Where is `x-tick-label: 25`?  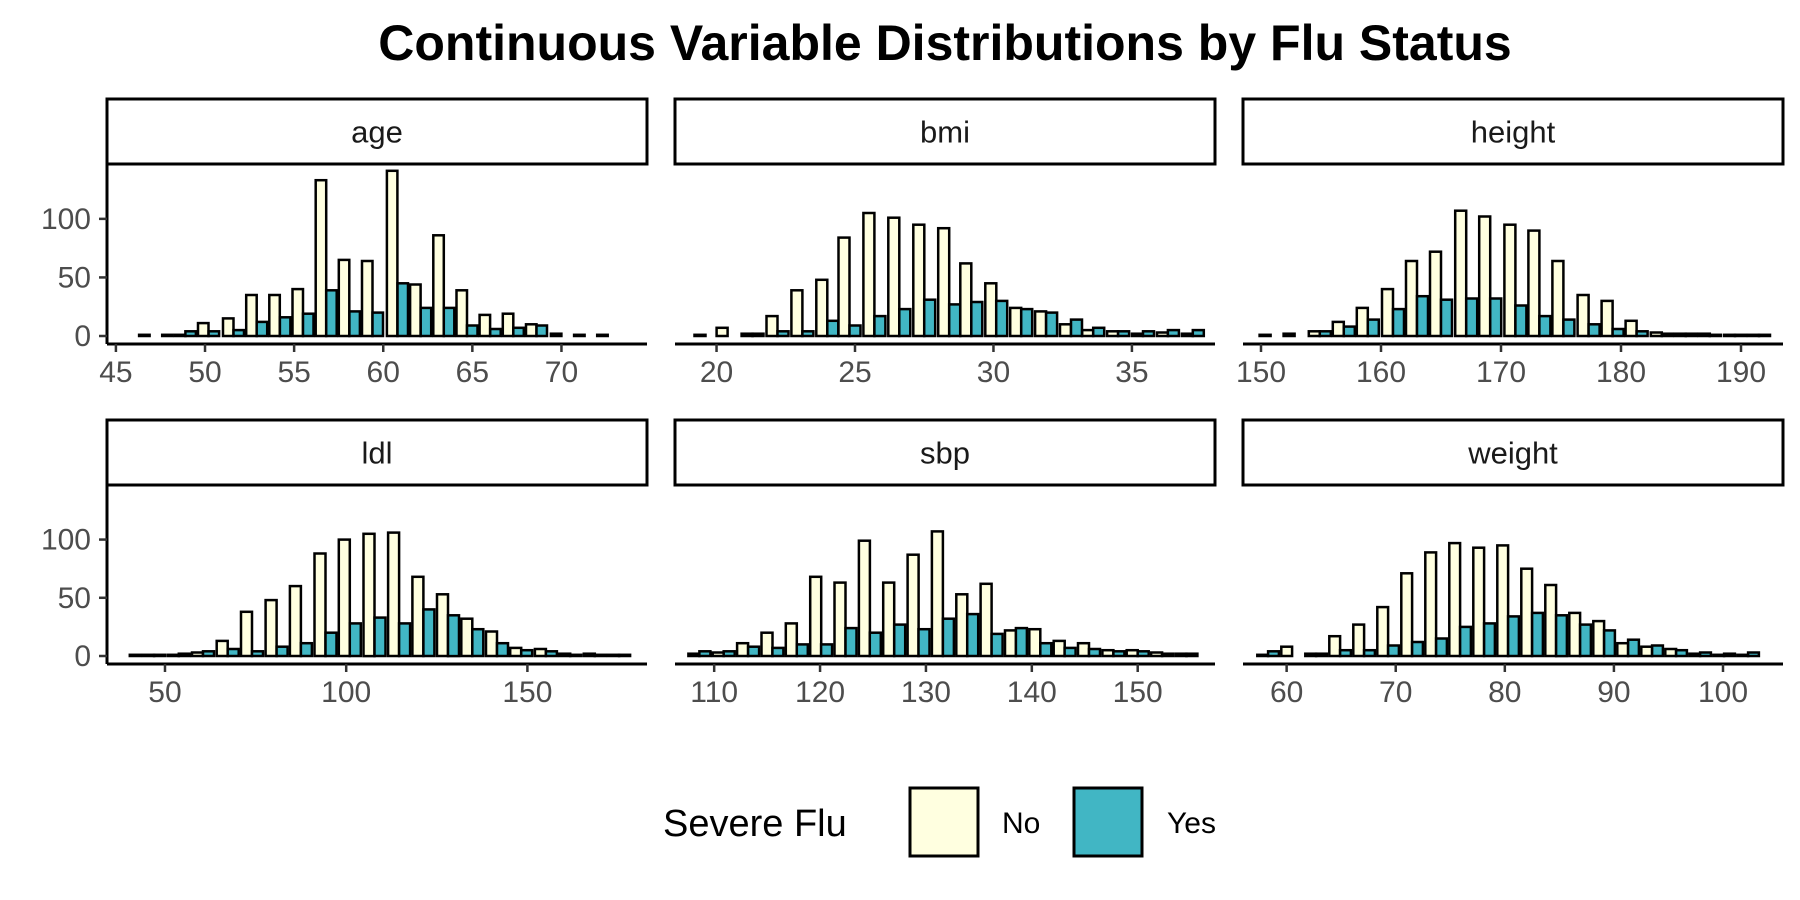 x-tick-label: 25 is located at coordinates (854, 372).